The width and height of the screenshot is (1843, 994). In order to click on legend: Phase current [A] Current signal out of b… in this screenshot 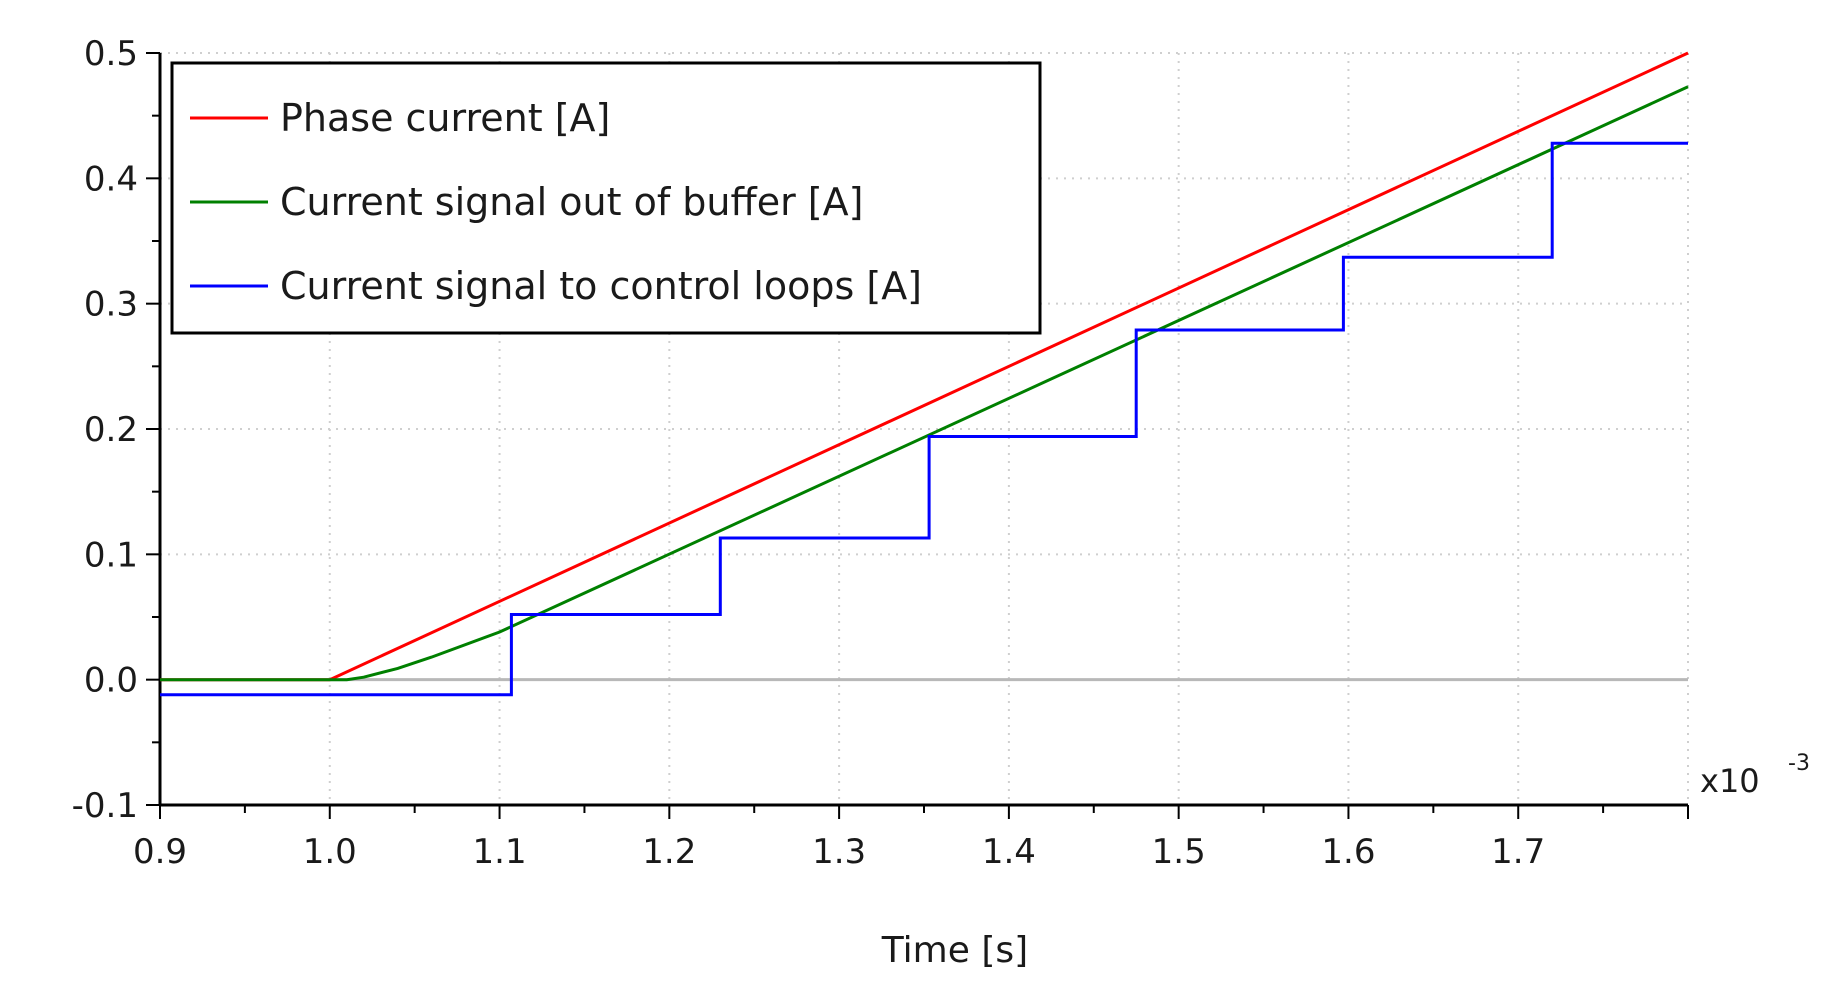, I will do `click(606, 198)`.